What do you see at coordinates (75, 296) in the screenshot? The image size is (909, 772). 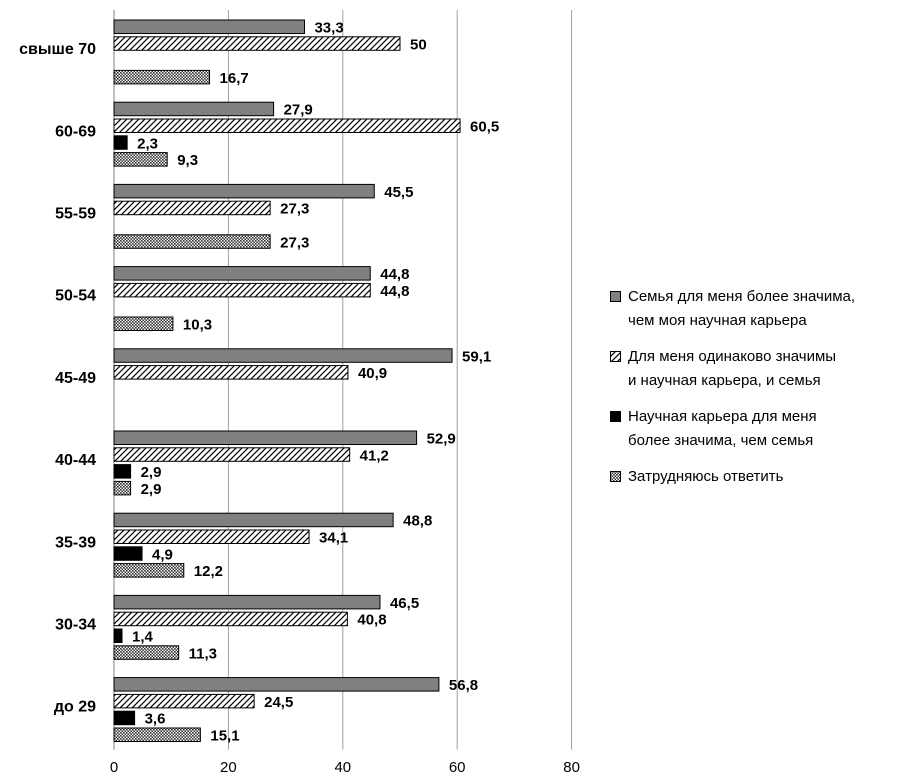 I see `category-label: 50-54` at bounding box center [75, 296].